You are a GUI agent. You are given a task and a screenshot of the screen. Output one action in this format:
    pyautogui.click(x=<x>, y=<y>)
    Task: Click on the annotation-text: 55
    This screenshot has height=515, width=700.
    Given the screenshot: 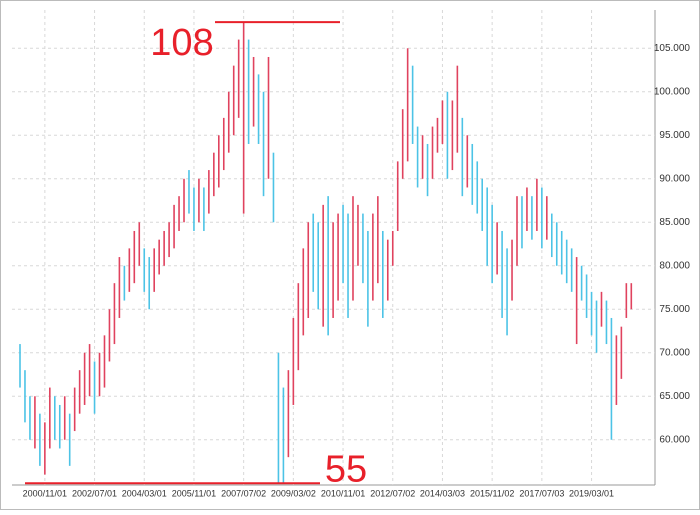 What is the action you would take?
    pyautogui.click(x=346, y=469)
    